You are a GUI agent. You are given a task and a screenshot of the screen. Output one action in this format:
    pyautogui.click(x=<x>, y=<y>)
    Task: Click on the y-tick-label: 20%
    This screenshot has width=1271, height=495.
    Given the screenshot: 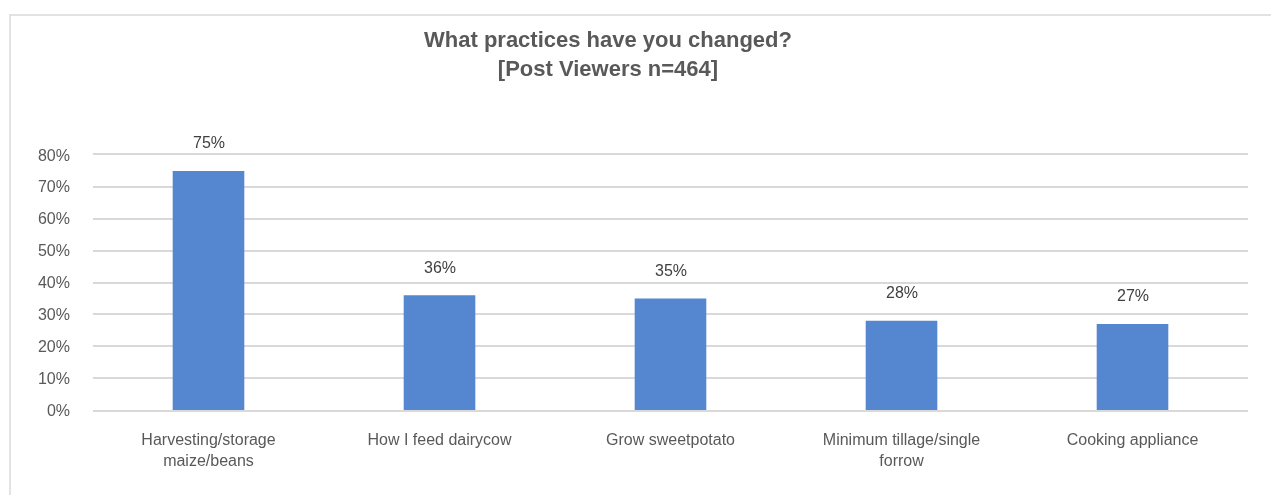 What is the action you would take?
    pyautogui.click(x=53, y=346)
    